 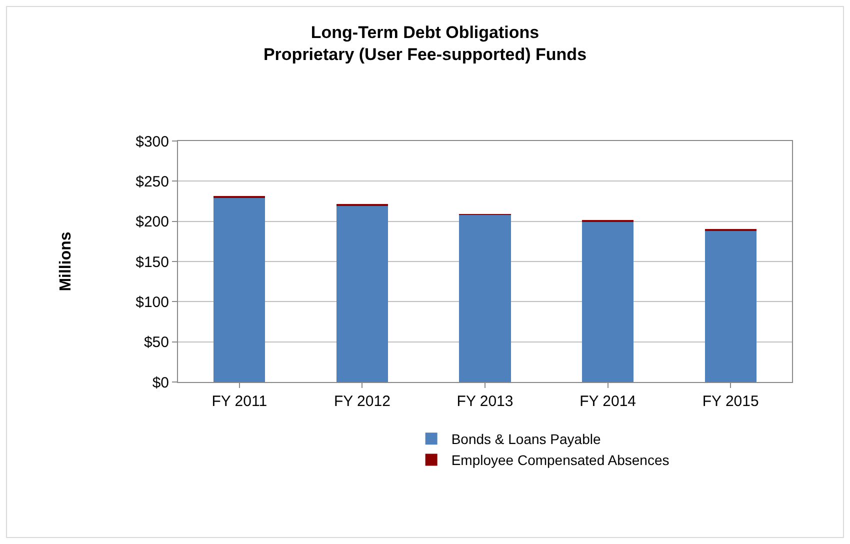 What do you see at coordinates (240, 401) in the screenshot?
I see `x-tick-label: FY 2011` at bounding box center [240, 401].